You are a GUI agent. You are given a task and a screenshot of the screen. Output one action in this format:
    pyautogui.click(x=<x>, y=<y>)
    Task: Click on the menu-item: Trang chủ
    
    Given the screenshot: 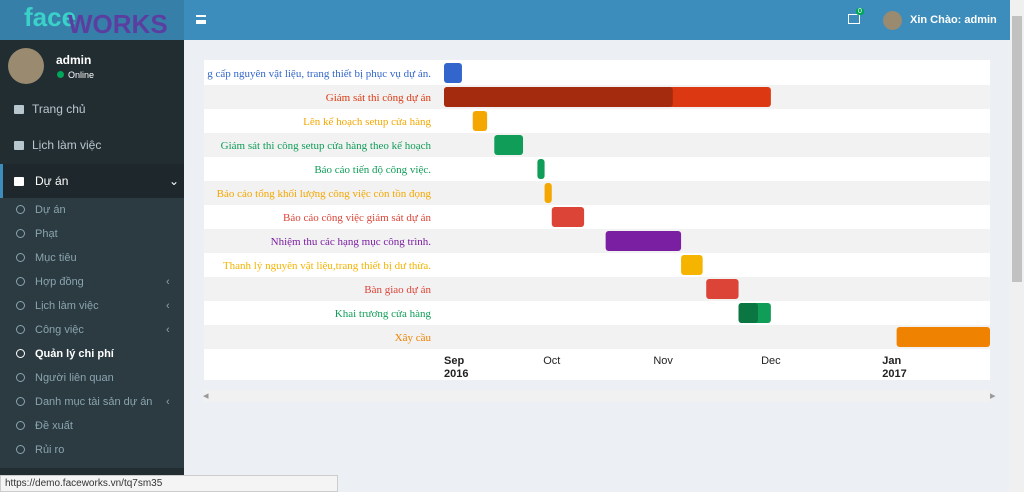 What is the action you would take?
    pyautogui.click(x=92, y=109)
    